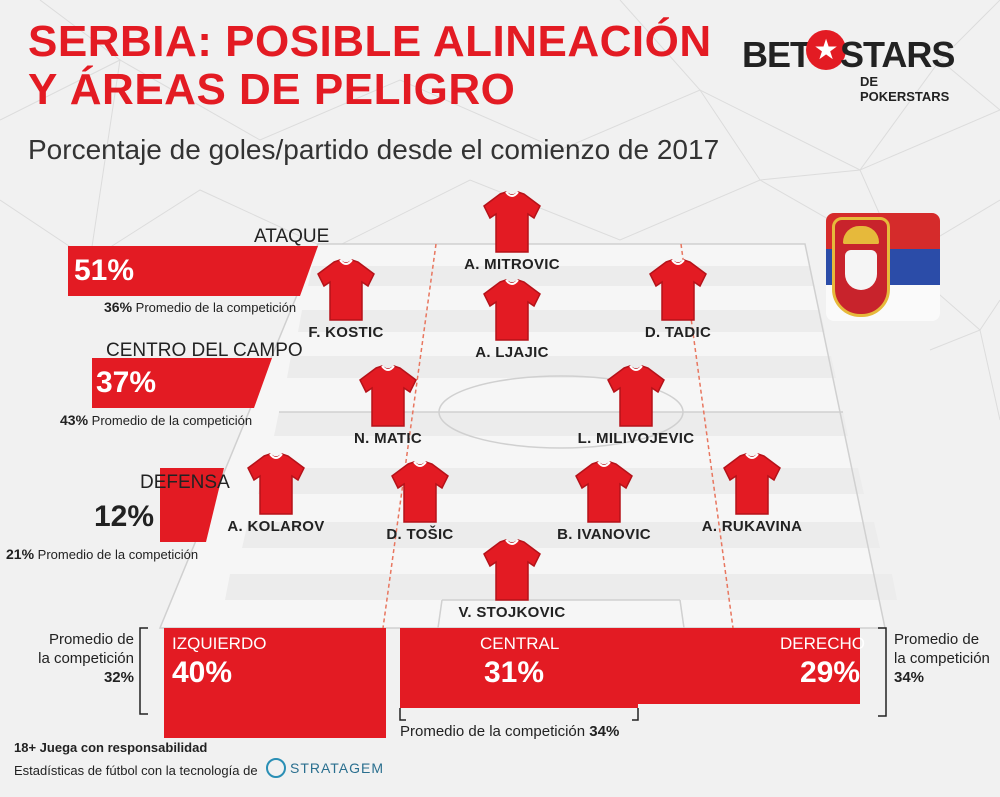 This screenshot has width=1000, height=797. Describe the element at coordinates (514, 672) in the screenshot. I see `center-zone-pct: 31%` at that location.